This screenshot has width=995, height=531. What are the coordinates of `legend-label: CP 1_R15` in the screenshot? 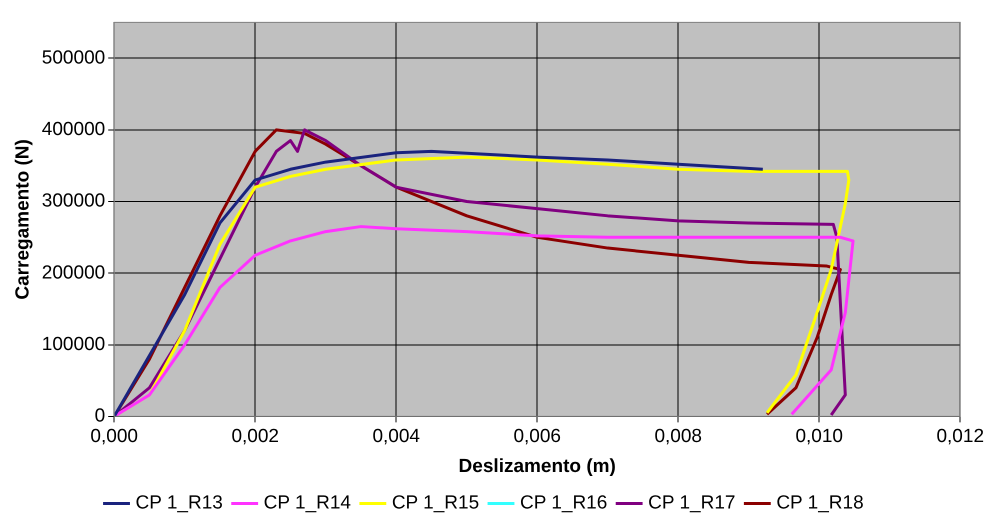 It's located at (436, 503).